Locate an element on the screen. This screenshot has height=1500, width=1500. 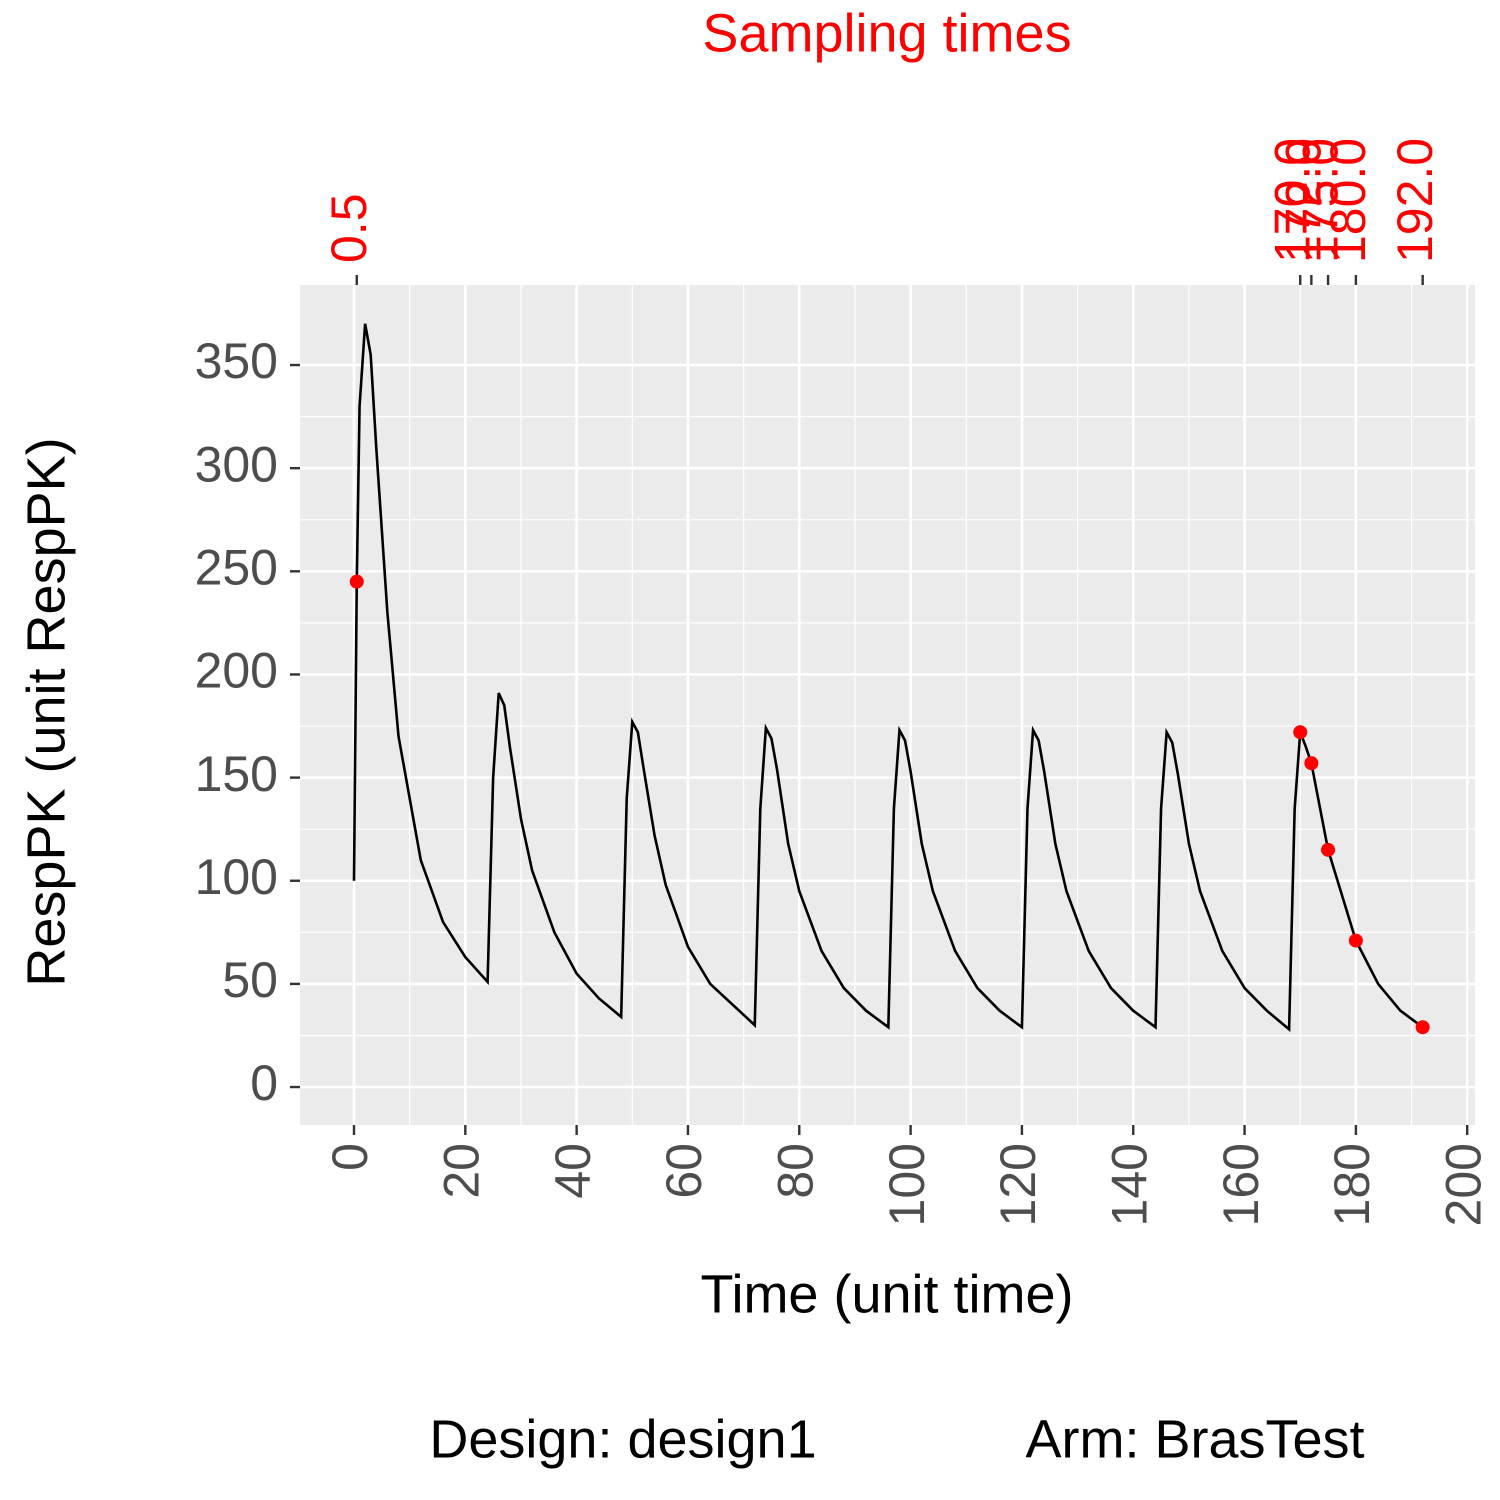
top-tick-label: 170.0 is located at coordinates (1292, 200).